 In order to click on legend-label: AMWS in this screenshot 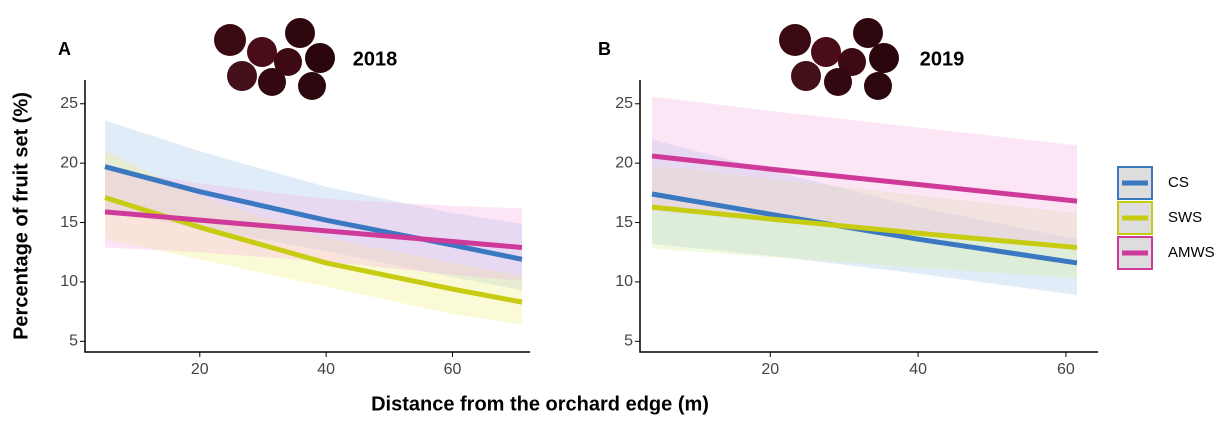, I will do `click(1191, 252)`.